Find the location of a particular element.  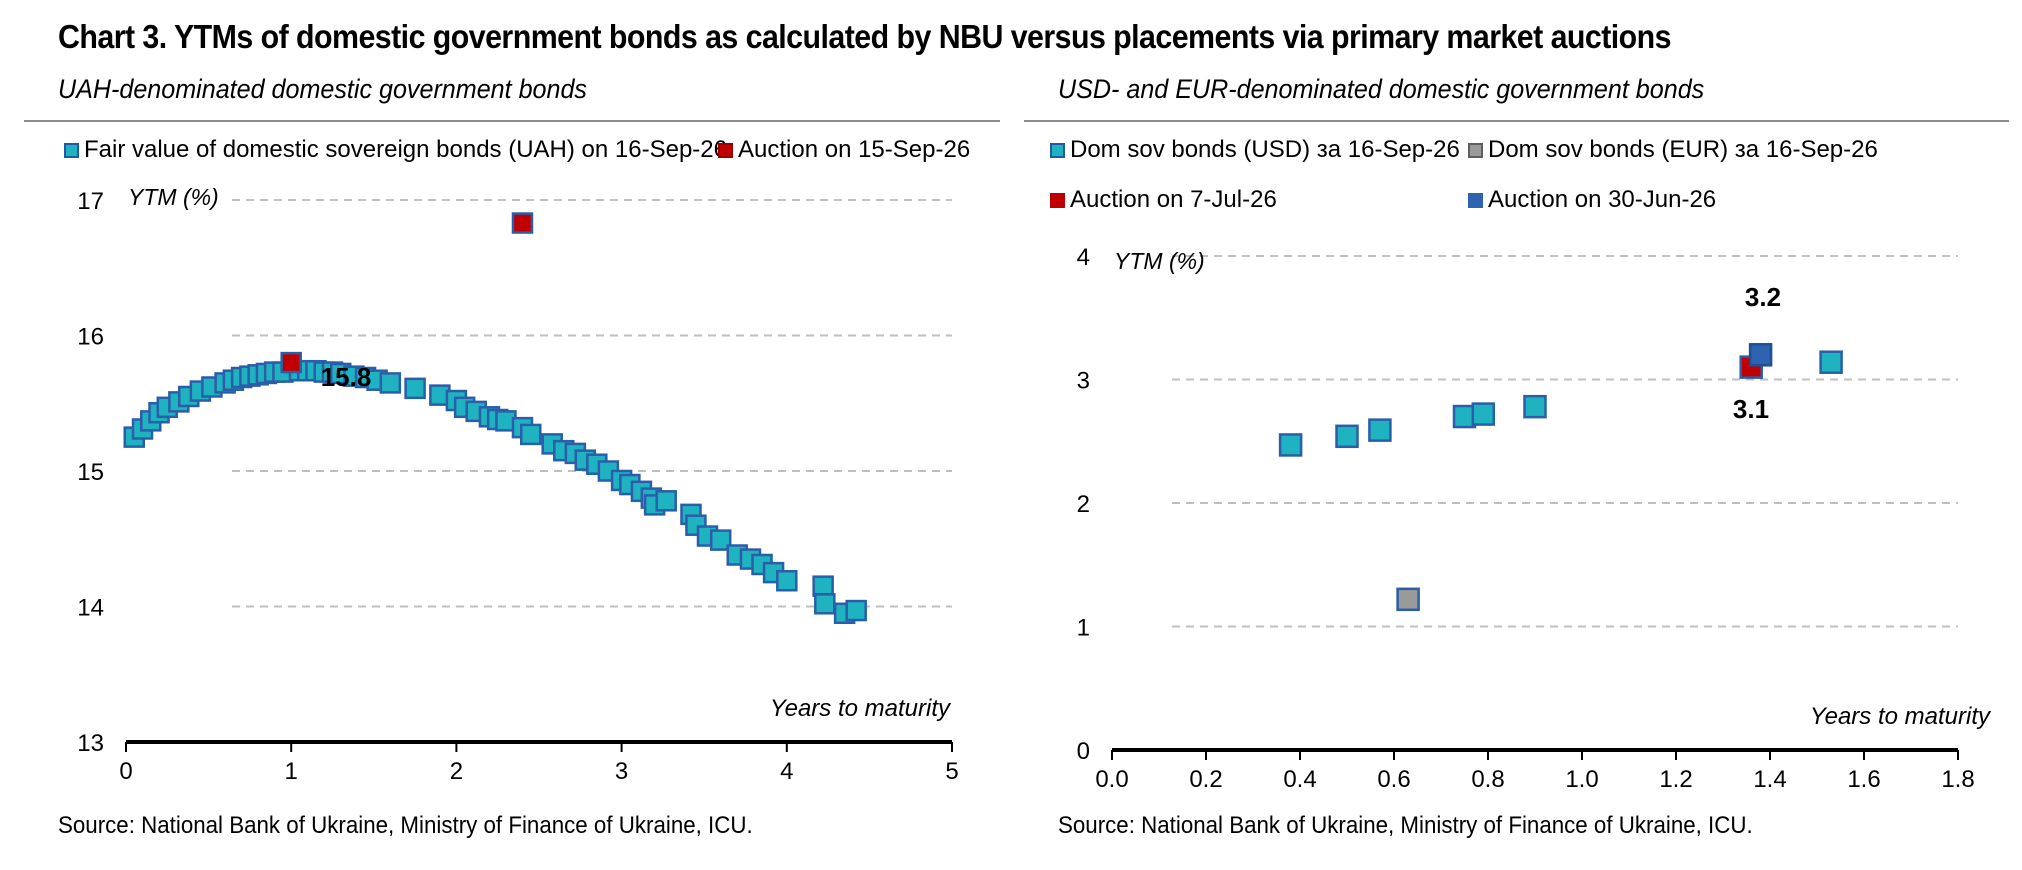

left-x-tick-label: 5 is located at coordinates (951, 771).